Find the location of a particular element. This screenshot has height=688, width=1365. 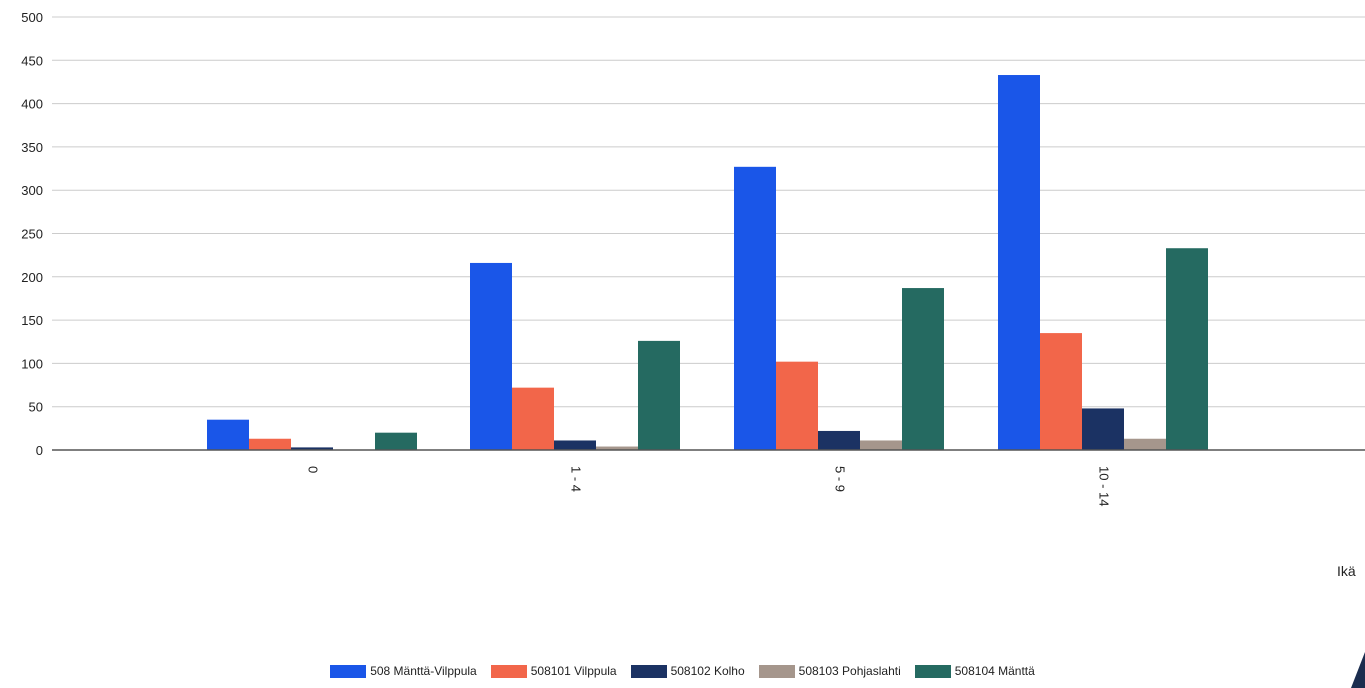

legend-label: 508104 Mänttä is located at coordinates (994, 671).